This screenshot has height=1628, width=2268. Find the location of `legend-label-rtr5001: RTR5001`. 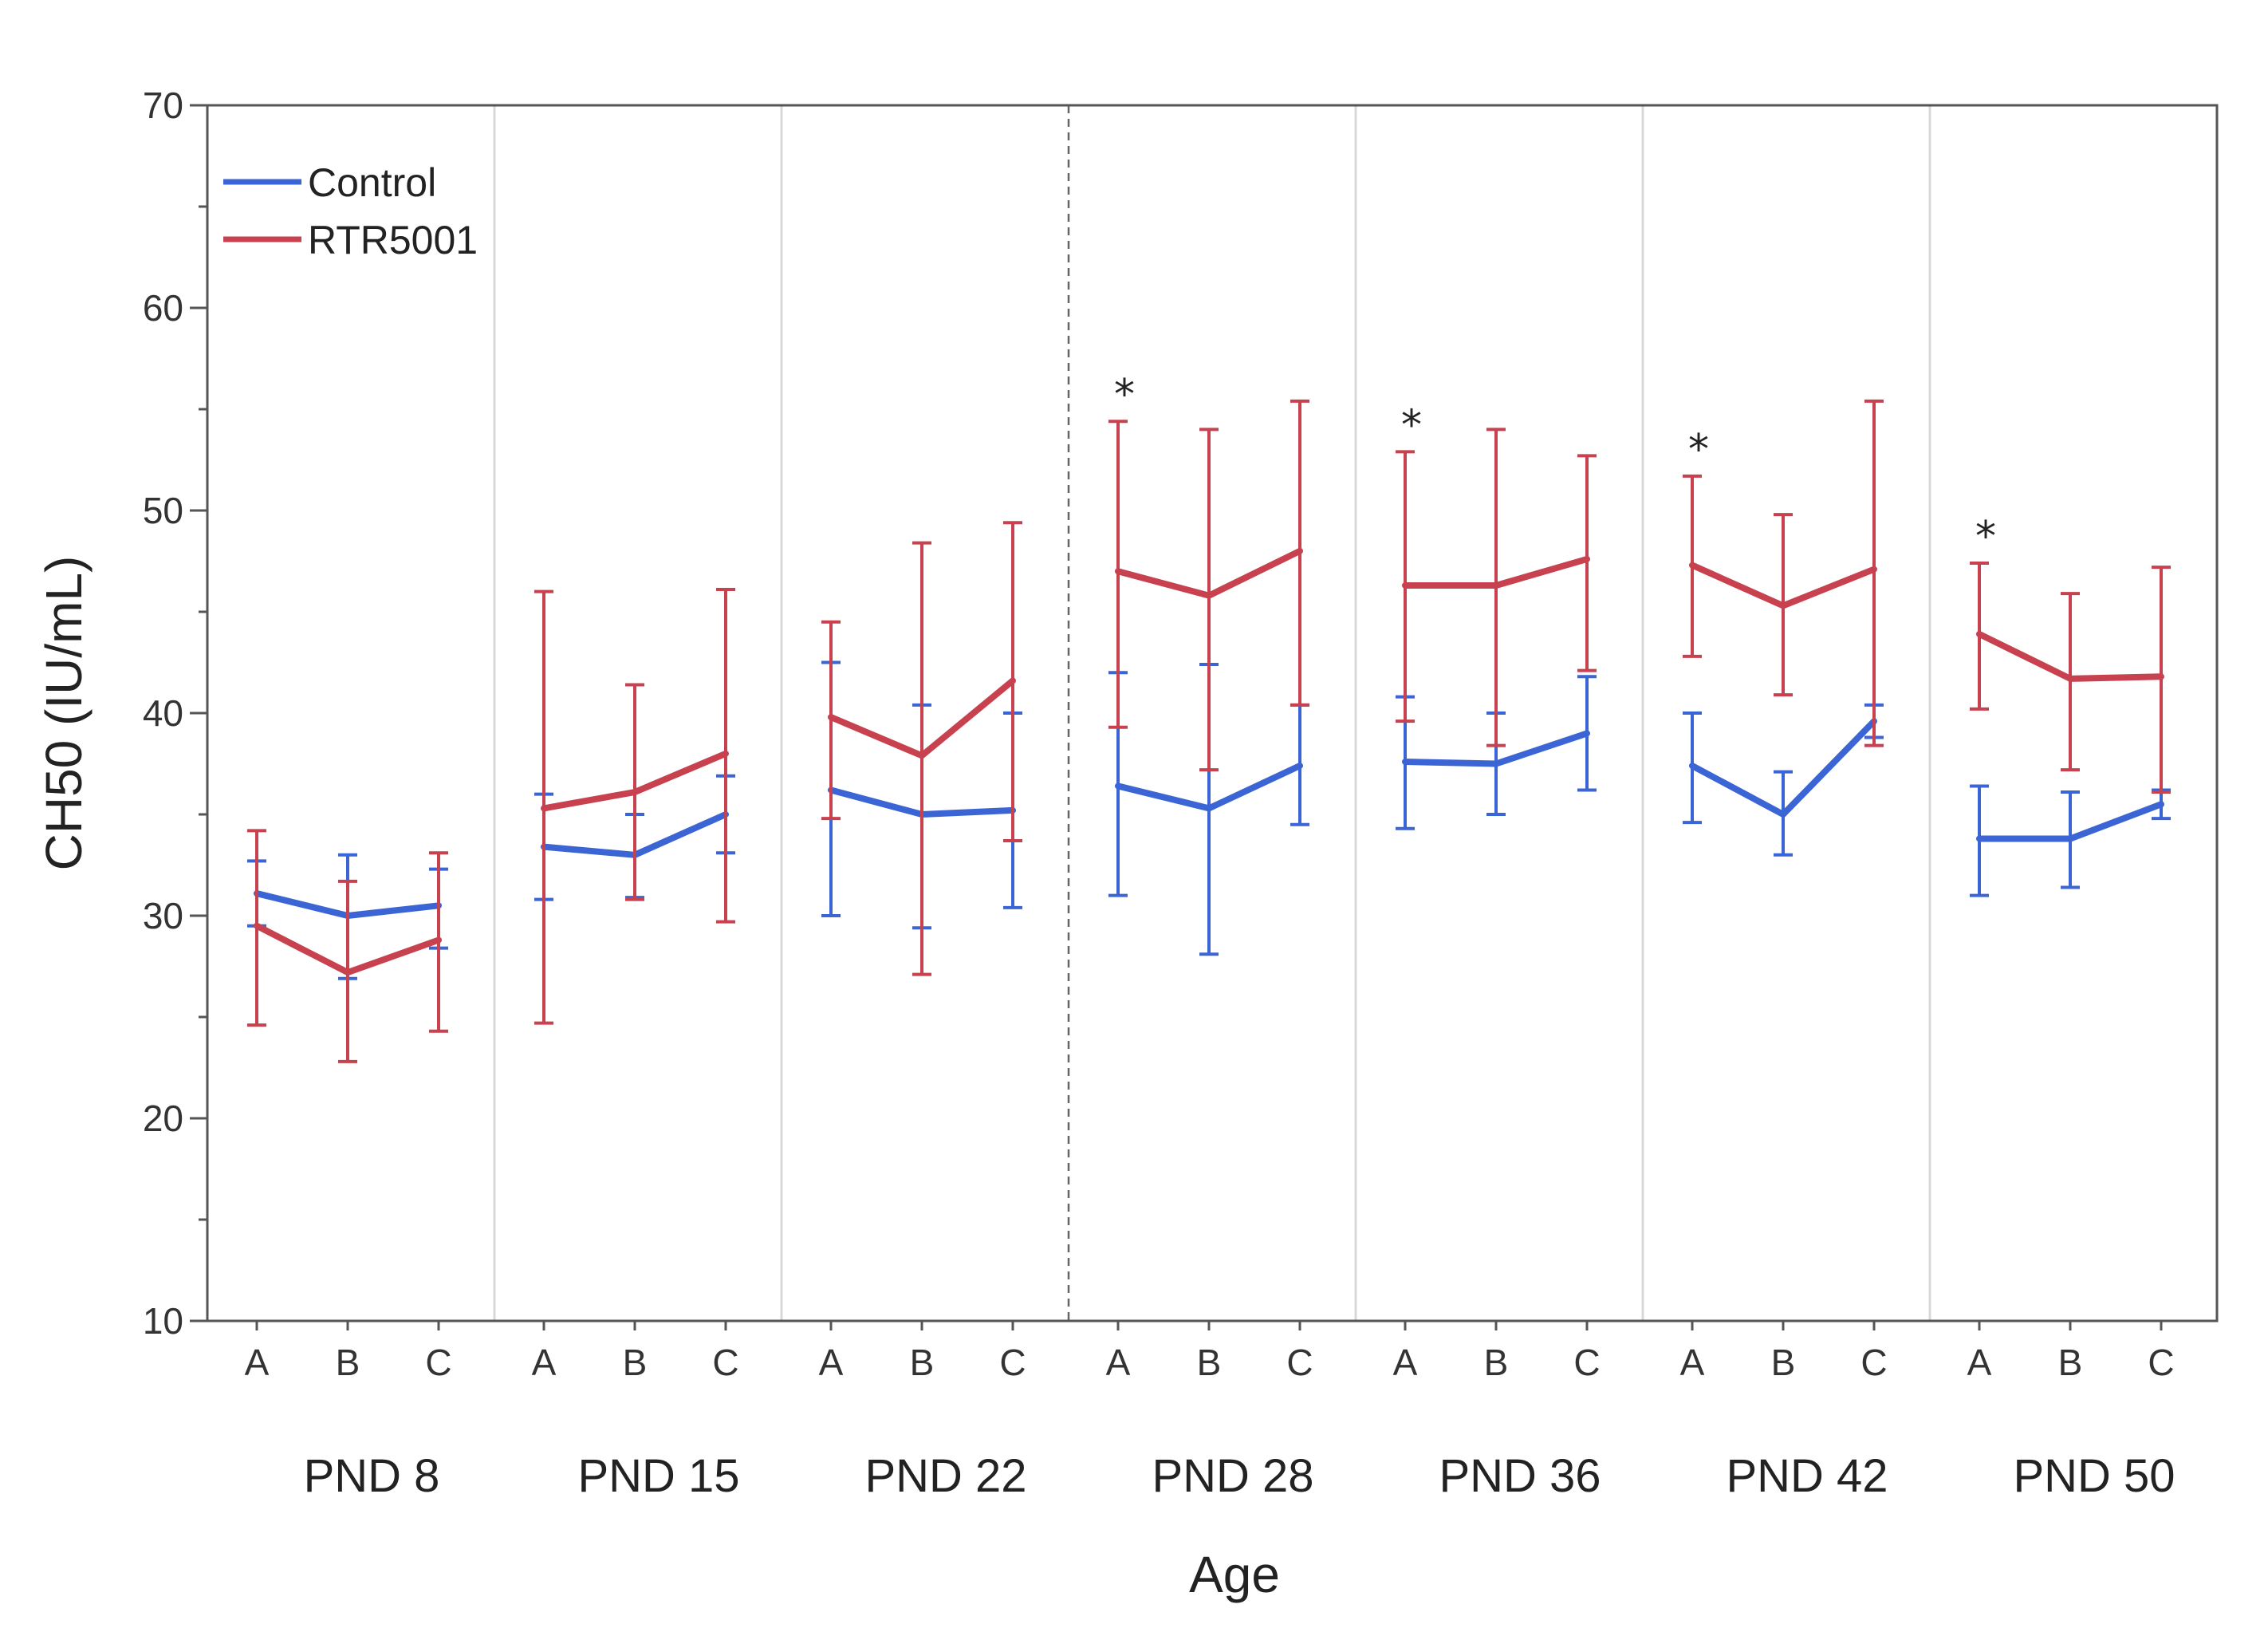

legend-label-rtr5001: RTR5001 is located at coordinates (393, 240).